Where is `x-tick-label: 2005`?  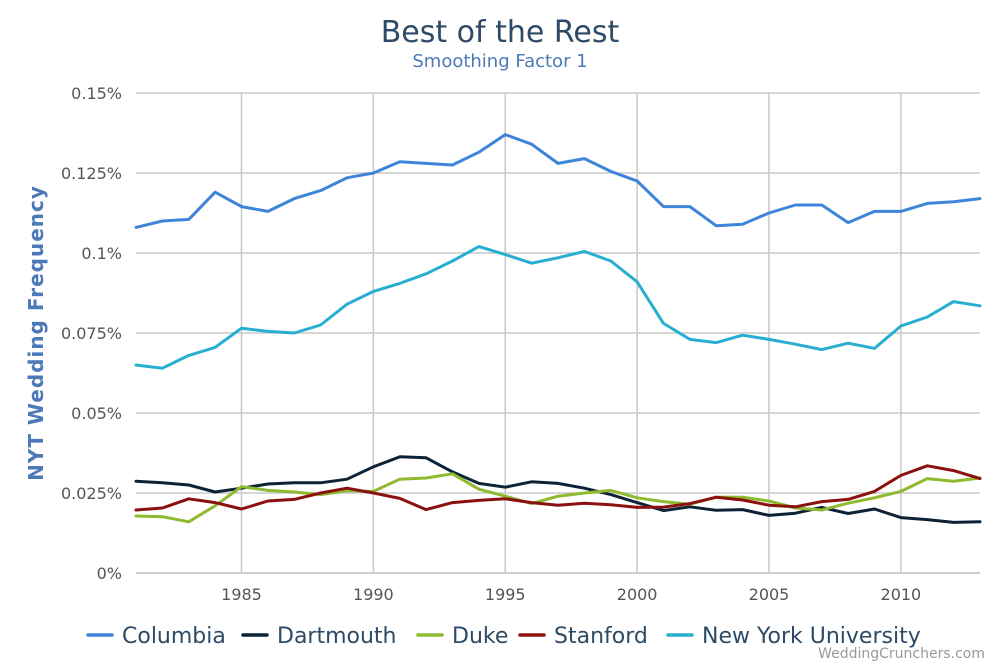 x-tick-label: 2005 is located at coordinates (769, 594).